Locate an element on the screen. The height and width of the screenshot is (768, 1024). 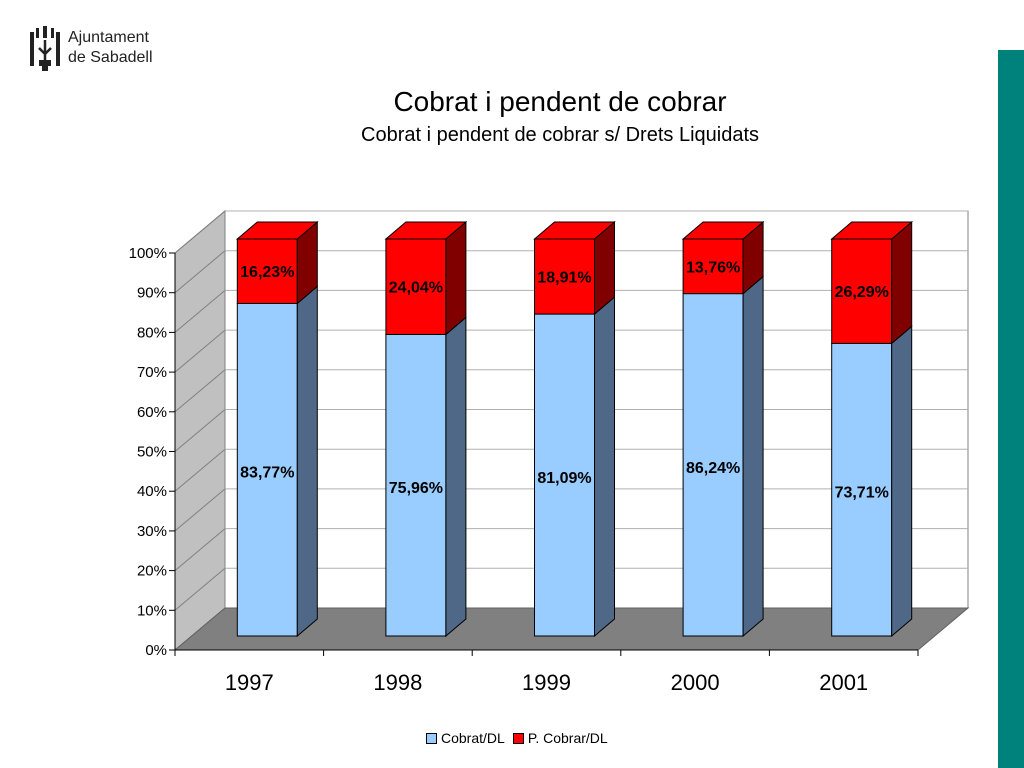
data-label-pendent: 24,04% is located at coordinates (416, 288).